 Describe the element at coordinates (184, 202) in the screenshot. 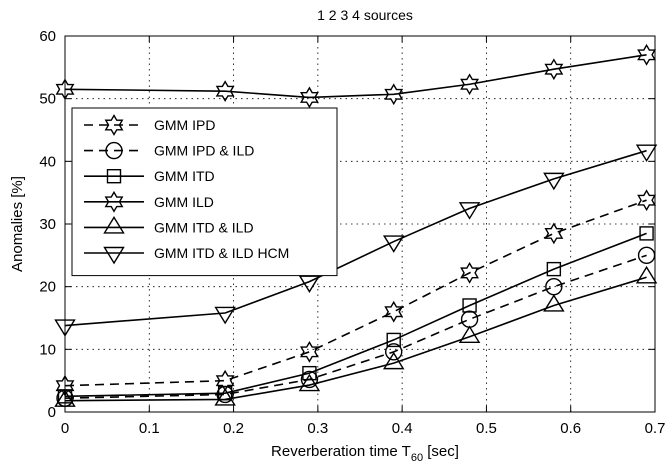

I see `legend-label: GMM ILD` at that location.